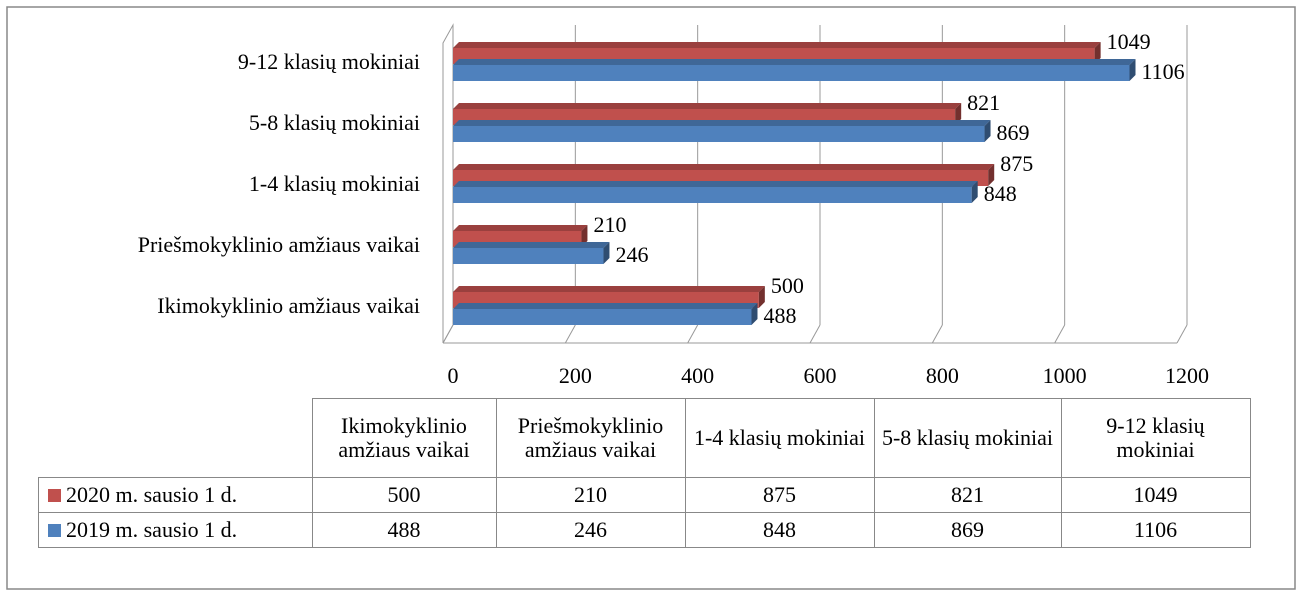  I want to click on back-wall-left, so click(448, 183).